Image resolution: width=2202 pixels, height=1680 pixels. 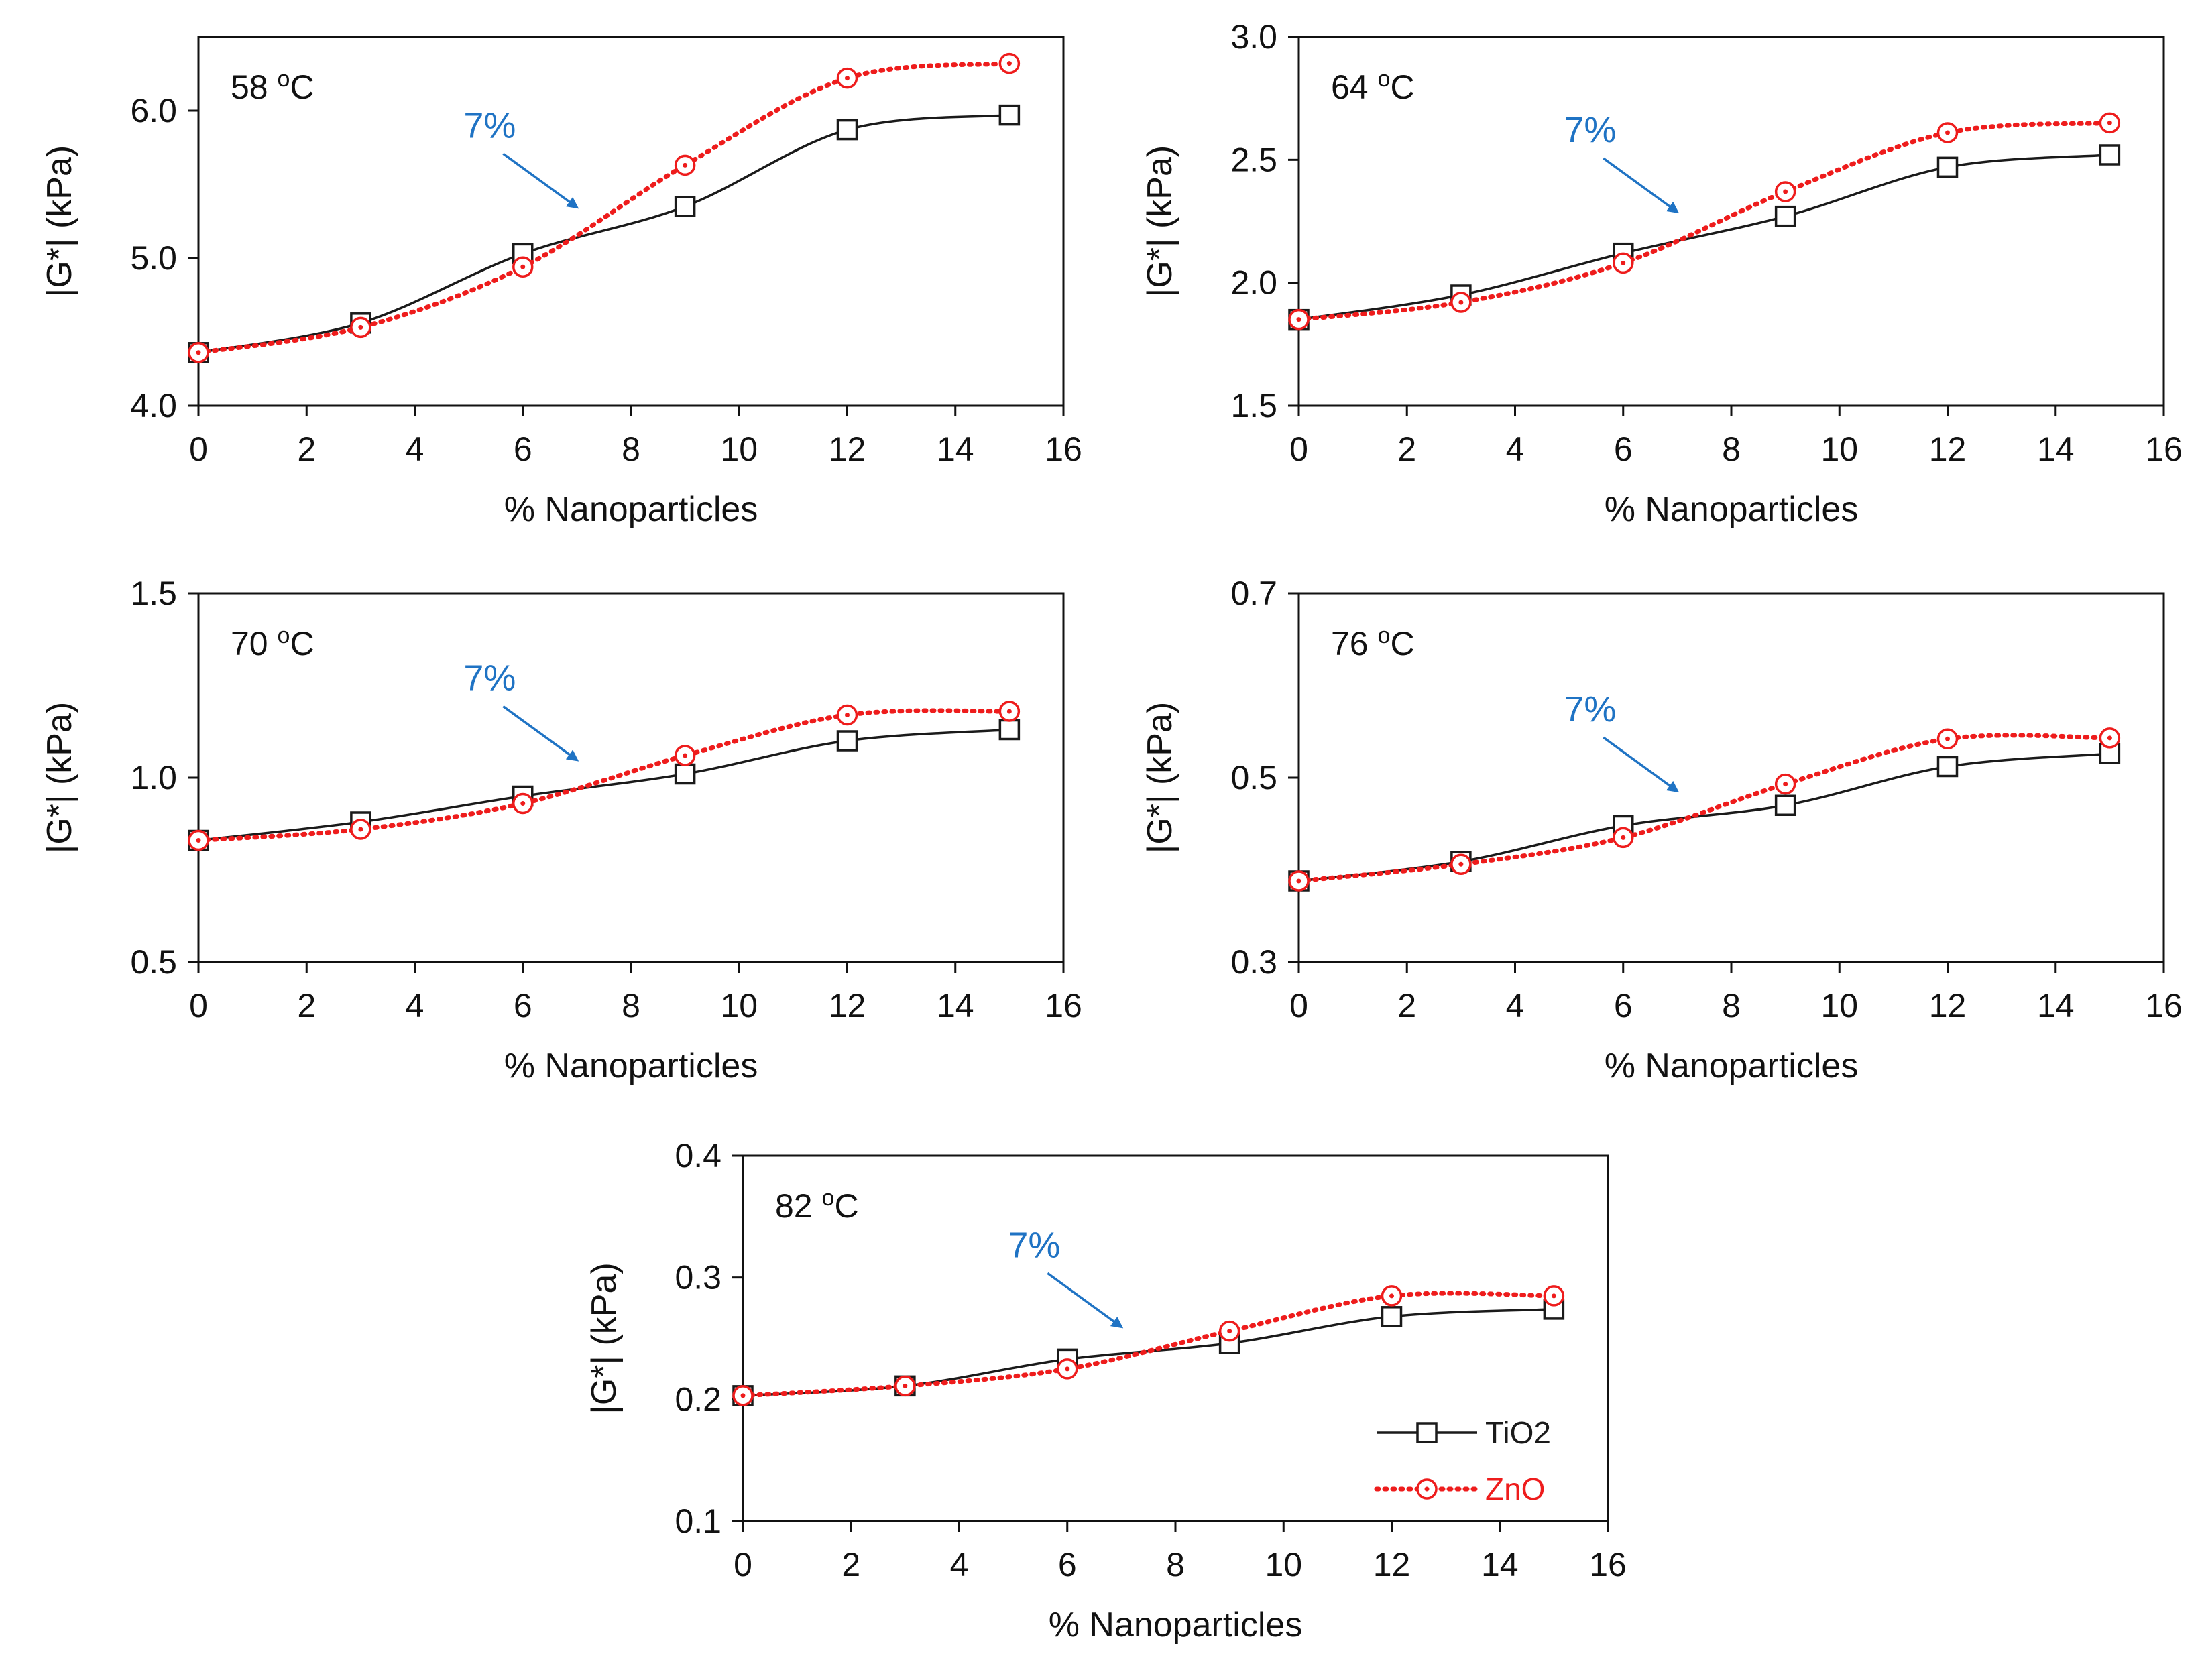 What do you see at coordinates (1284, 1564) in the screenshot?
I see `x-tick-label: 10` at bounding box center [1284, 1564].